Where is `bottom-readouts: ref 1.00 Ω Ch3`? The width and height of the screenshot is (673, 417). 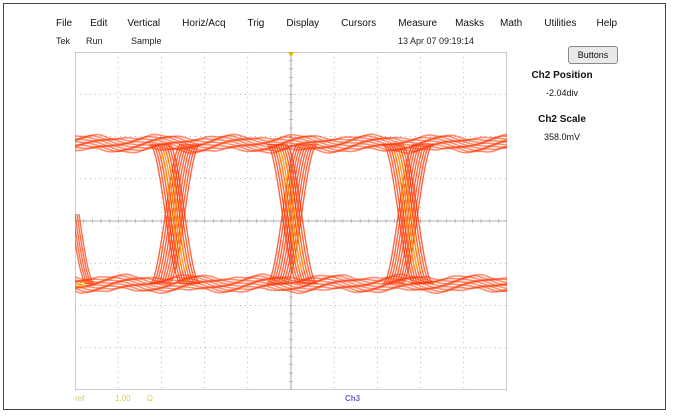 bottom-readouts: ref 1.00 Ω Ch3 is located at coordinates (291, 401).